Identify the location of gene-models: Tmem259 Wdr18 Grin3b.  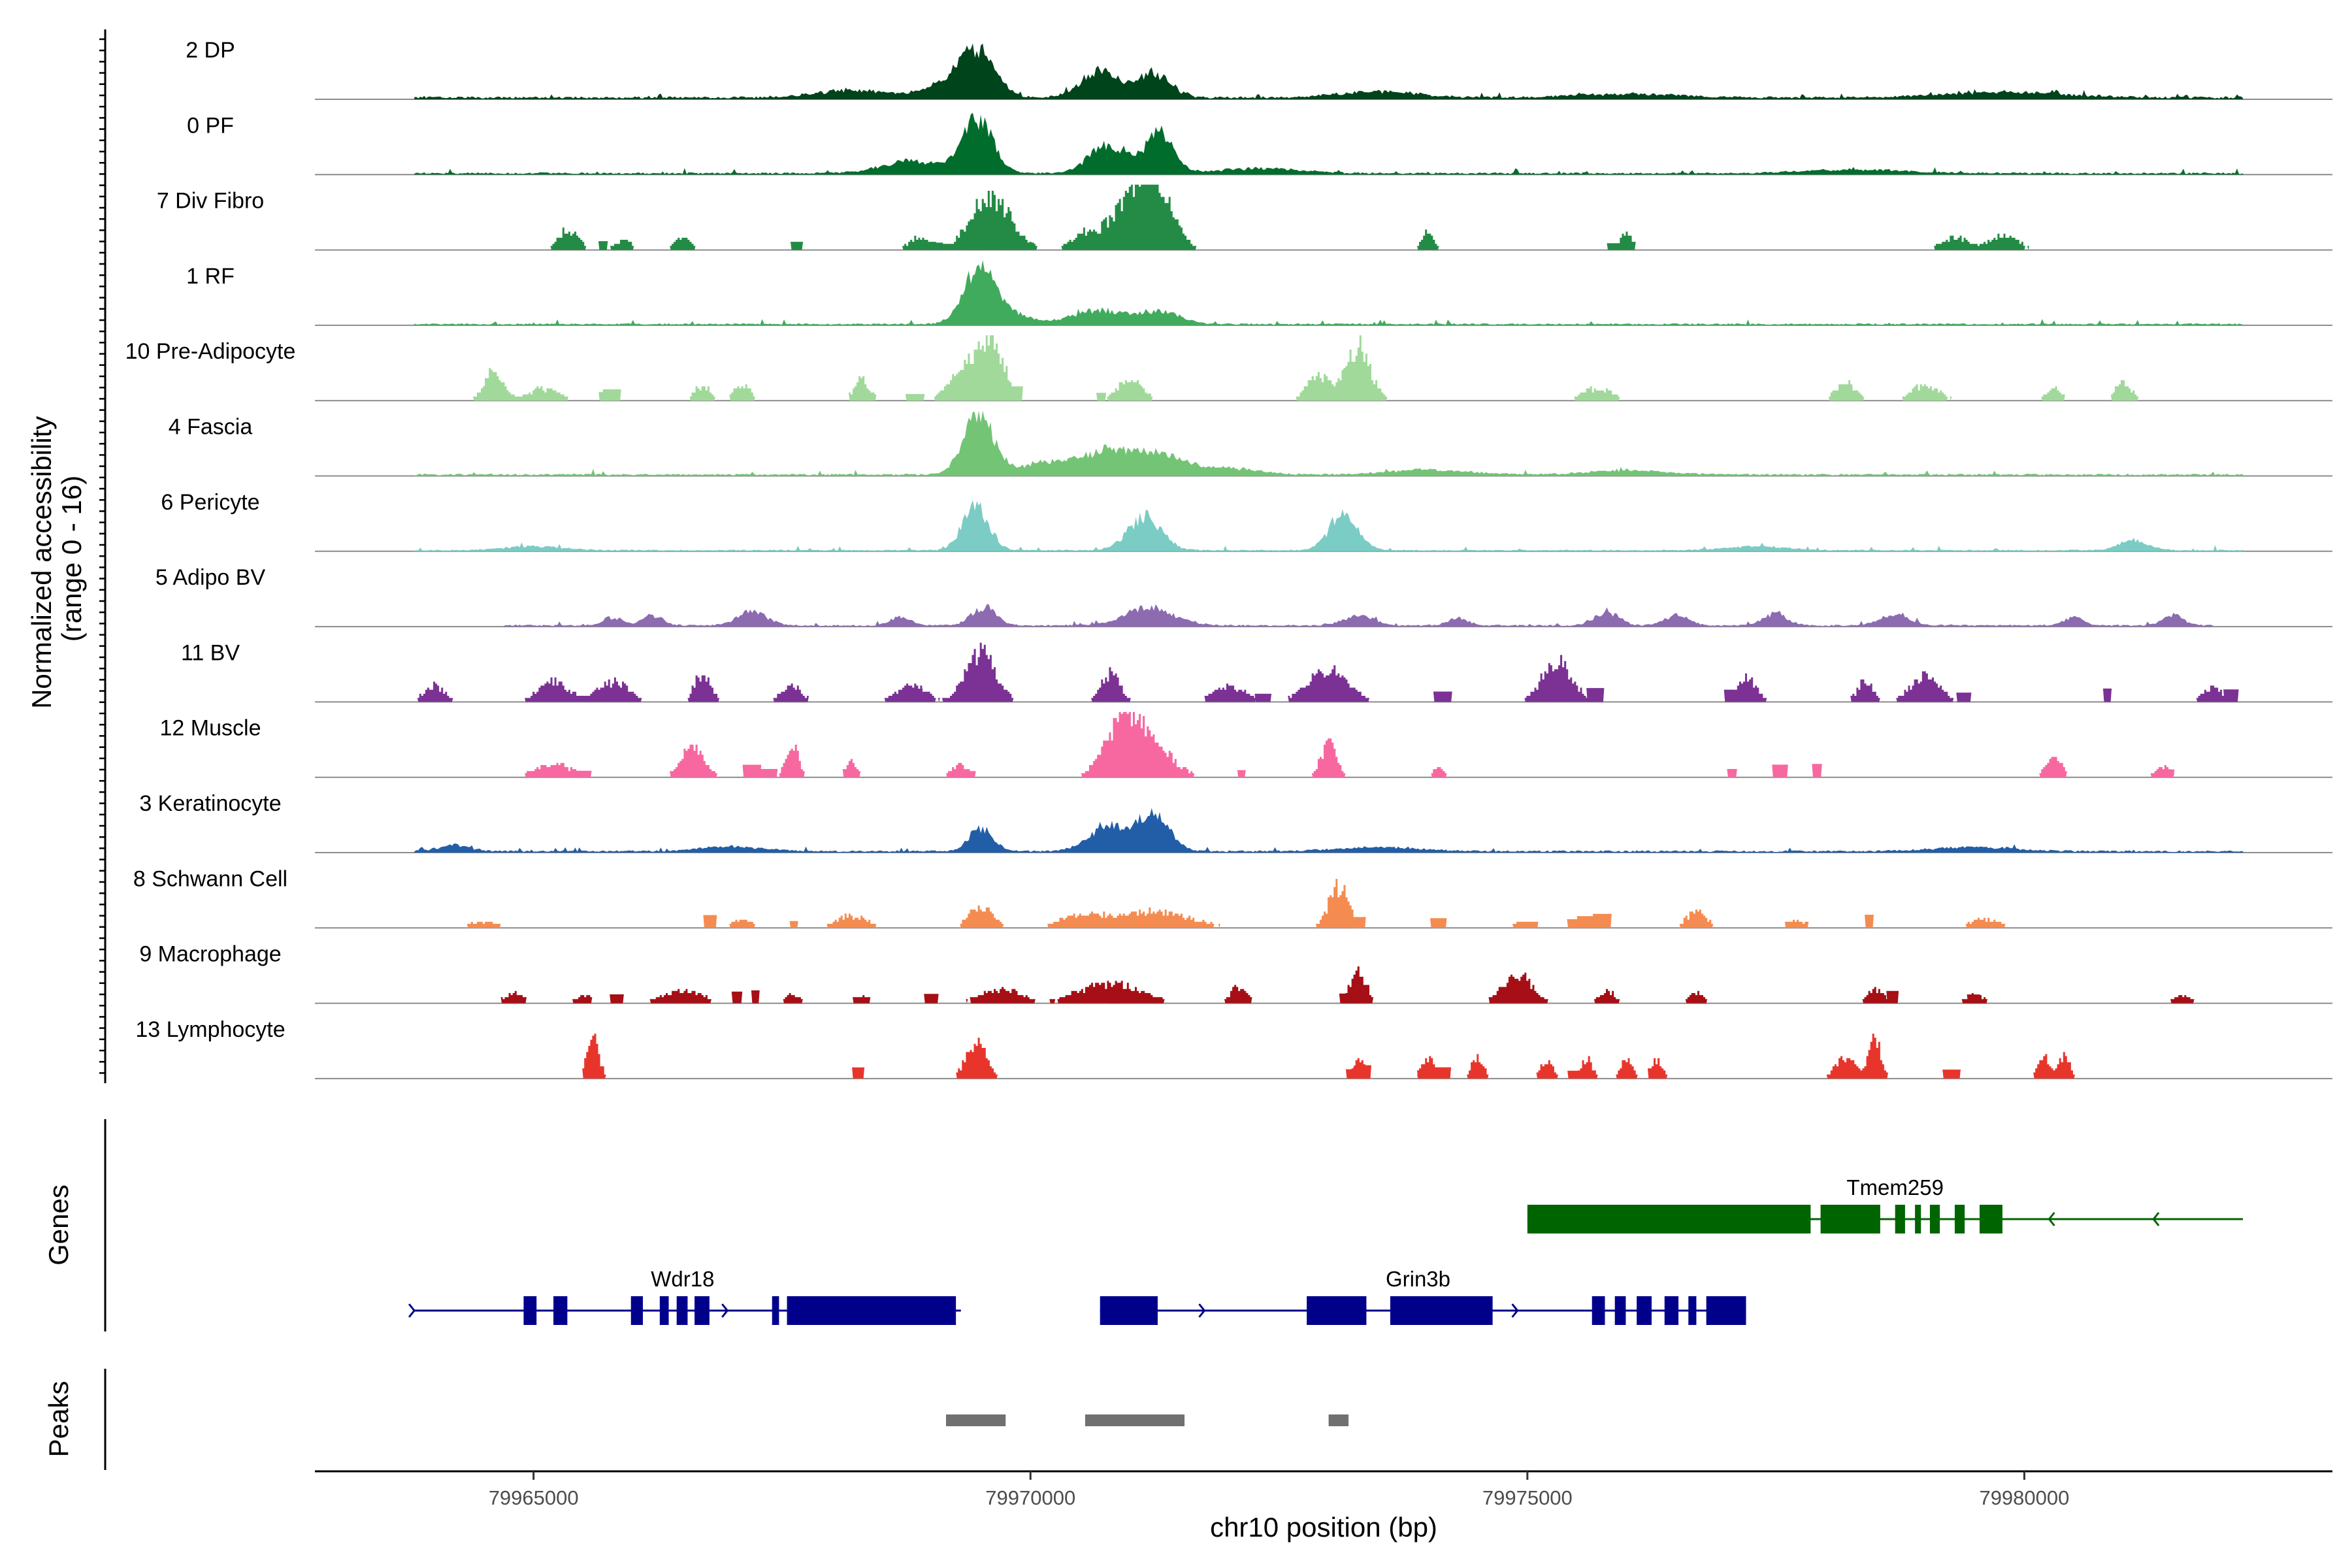
(1326, 1250).